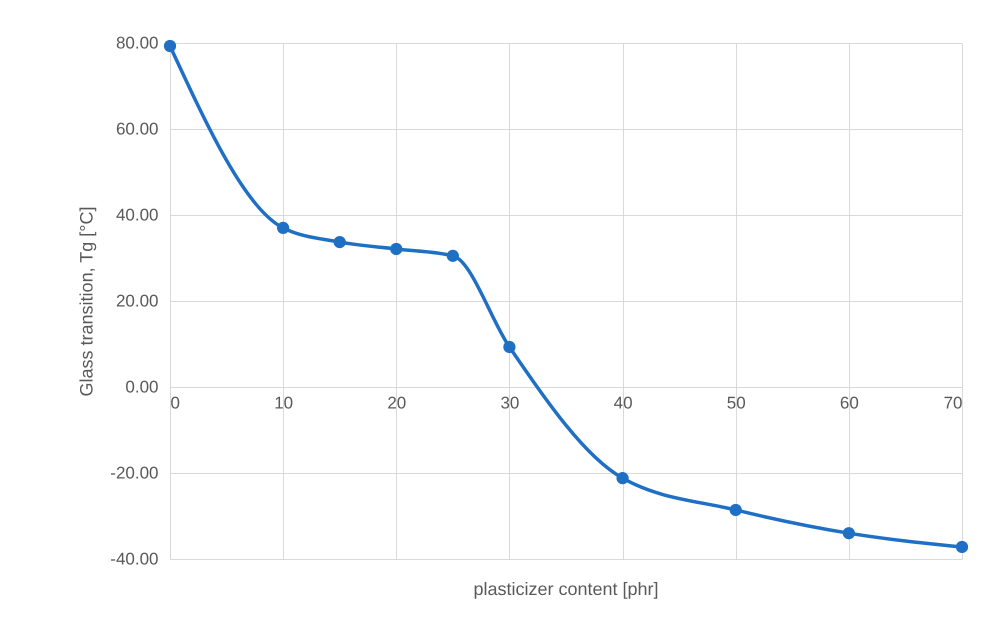  I want to click on y-axis-title: Glass transition, Tg [°C], so click(86, 301).